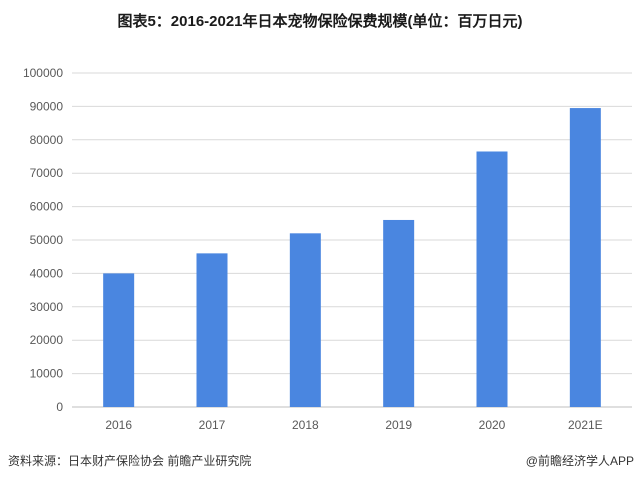 The height and width of the screenshot is (481, 640). I want to click on y-tick-label: 50000, so click(47, 240).